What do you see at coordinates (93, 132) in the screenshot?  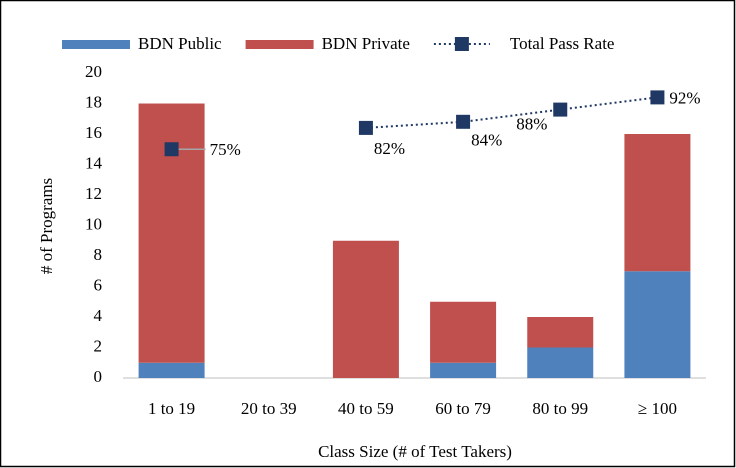 I see `y-tick-label: 16` at bounding box center [93, 132].